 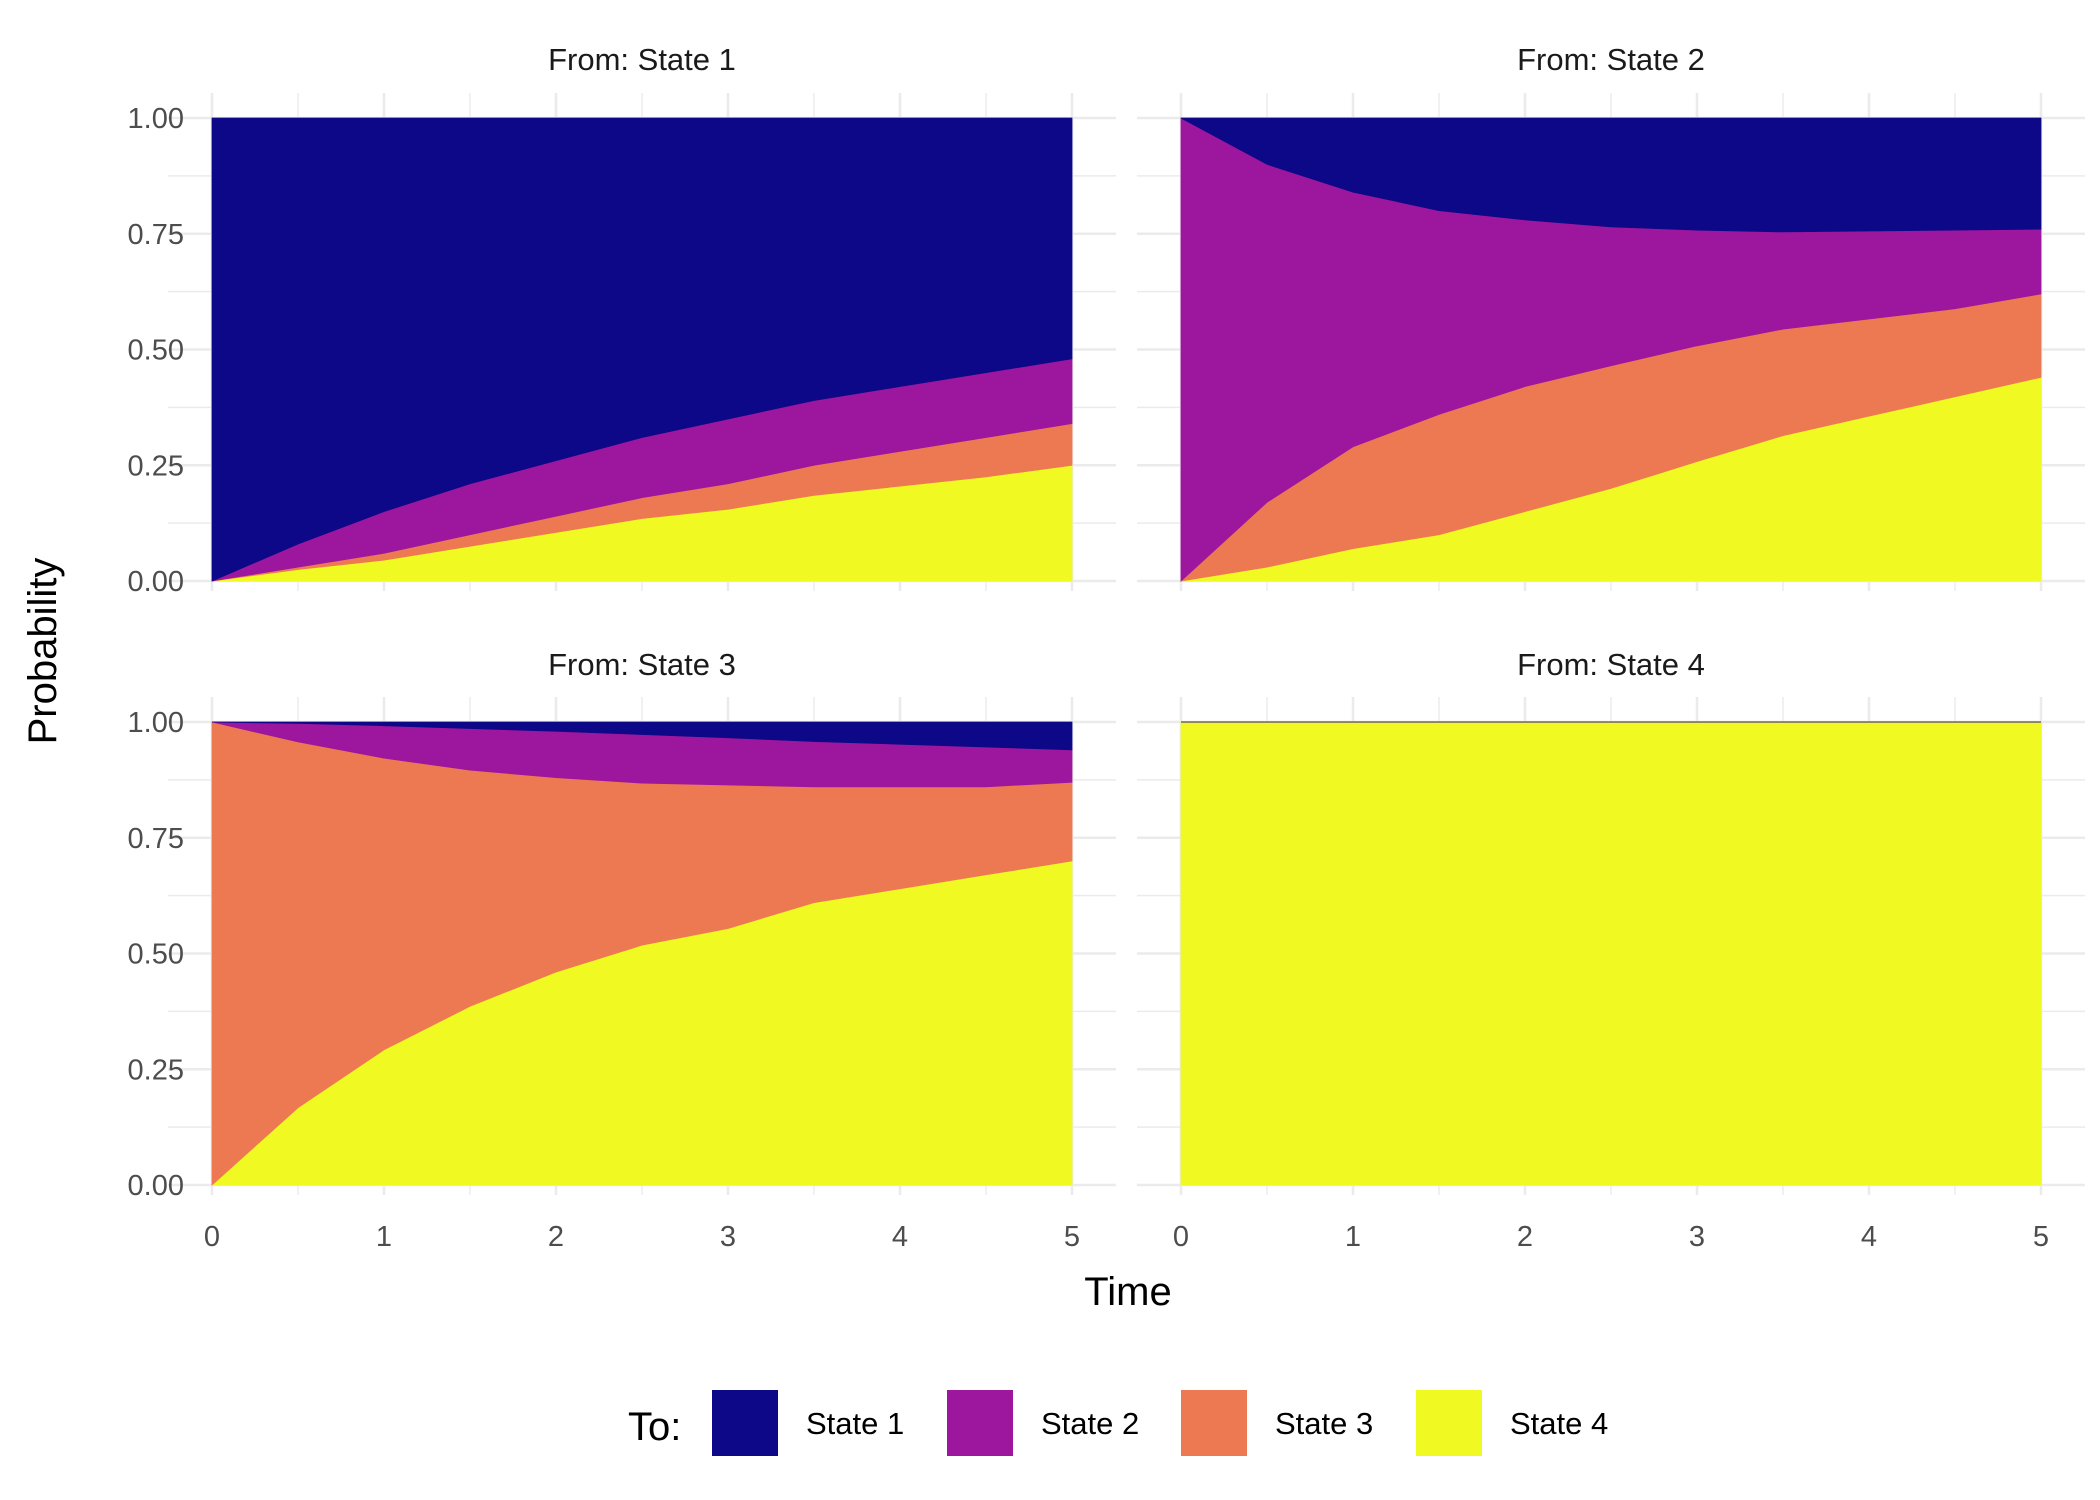 What do you see at coordinates (855, 1423) in the screenshot?
I see `legend-label: State 1` at bounding box center [855, 1423].